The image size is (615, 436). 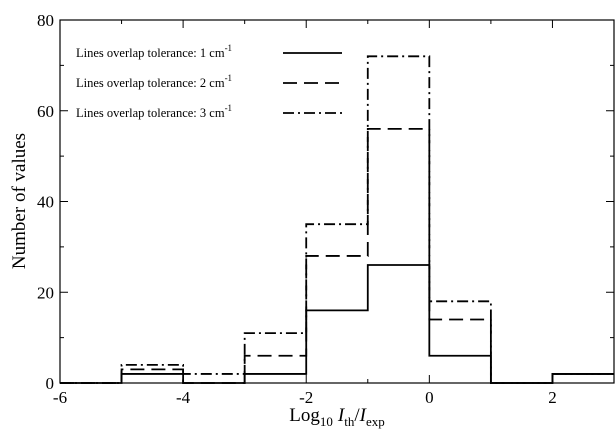 What do you see at coordinates (341, 415) in the screenshot?
I see `x-axis-title-num: I` at bounding box center [341, 415].